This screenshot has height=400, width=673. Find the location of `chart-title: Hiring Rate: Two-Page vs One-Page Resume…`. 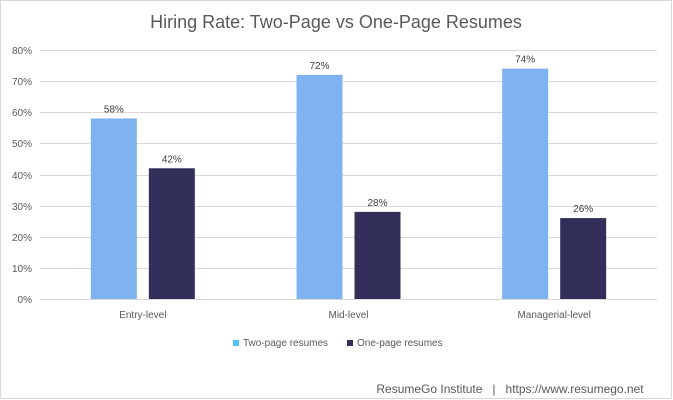

chart-title: Hiring Rate: Two-Page vs One-Page Resume… is located at coordinates (336, 22).